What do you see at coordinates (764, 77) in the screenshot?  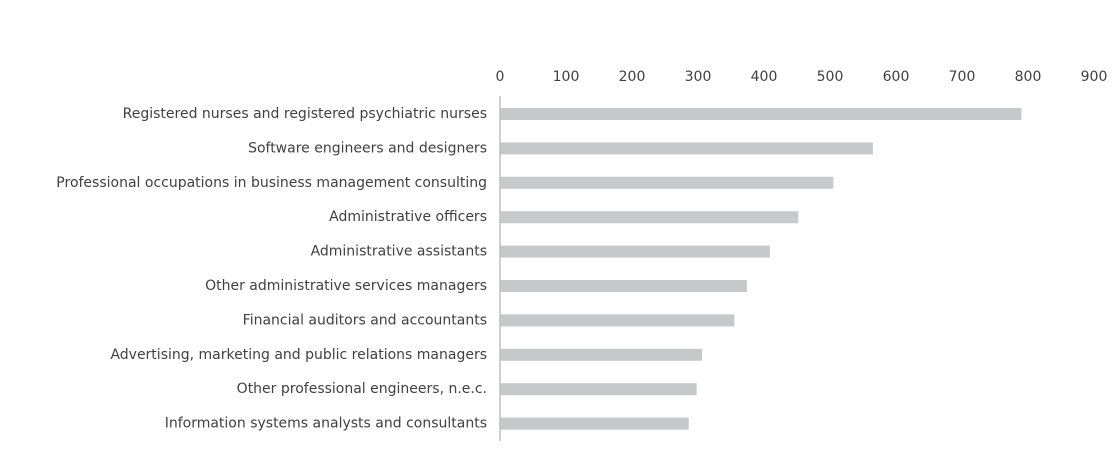 I see `x-tick-label: 400` at bounding box center [764, 77].